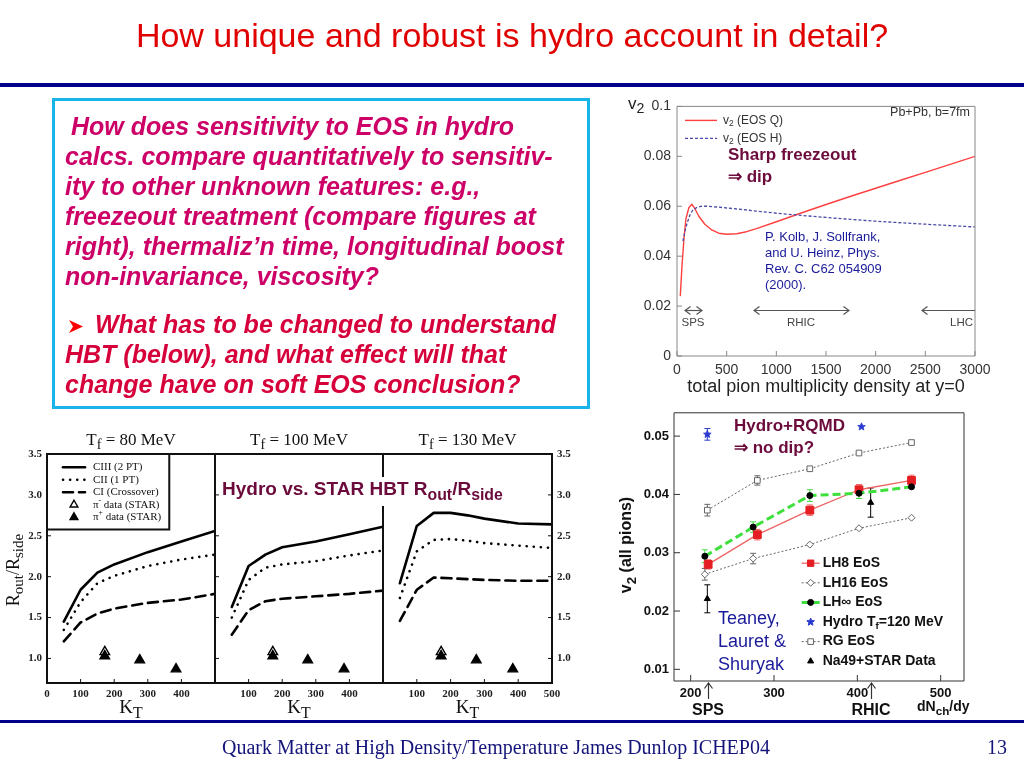 This screenshot has height=768, width=1024. I want to click on annotation: Hydro+RQMD ⇒ no dip?, so click(790, 437).